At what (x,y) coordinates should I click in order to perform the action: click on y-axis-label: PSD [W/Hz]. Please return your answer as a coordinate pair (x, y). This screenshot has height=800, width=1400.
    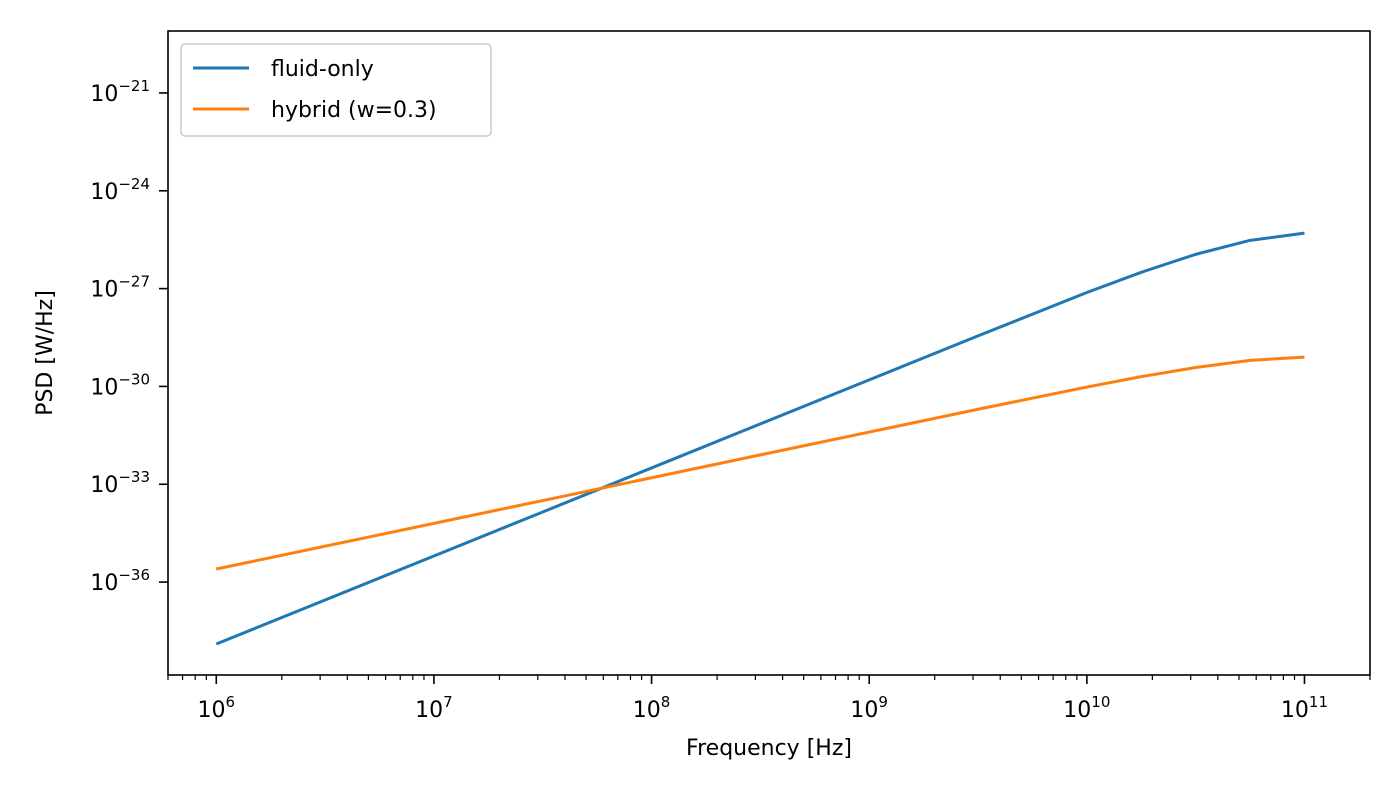
    Looking at the image, I should click on (45, 353).